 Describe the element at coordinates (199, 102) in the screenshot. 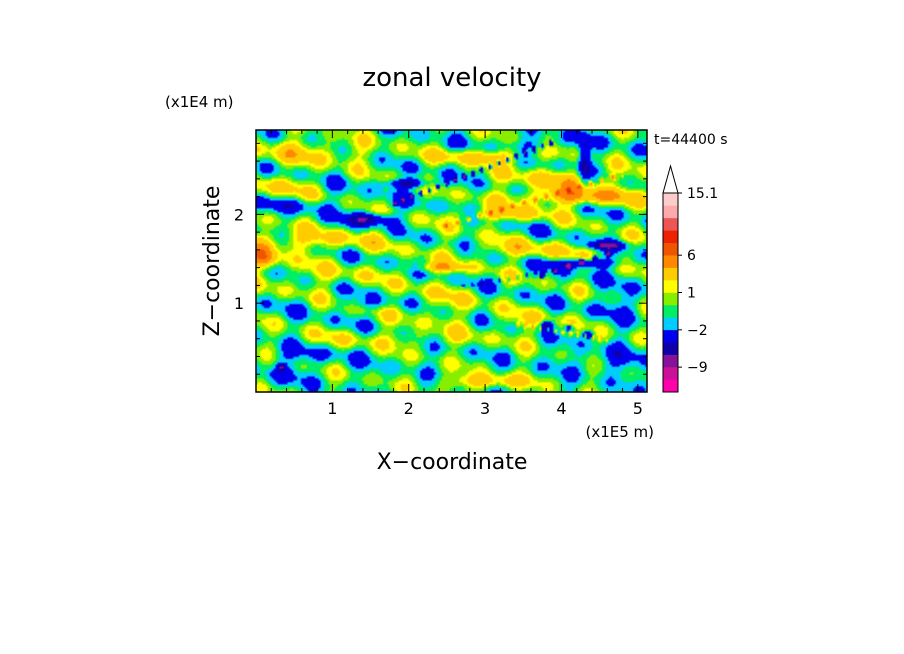

I see `y-axis-unit: (x1E4 m)` at that location.